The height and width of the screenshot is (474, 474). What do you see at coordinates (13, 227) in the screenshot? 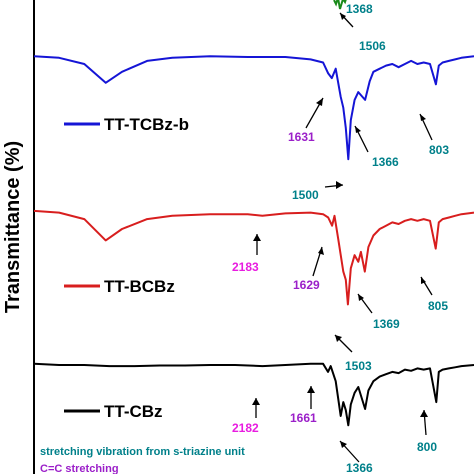
I see `y-axis-label: Transmittance (%)` at bounding box center [13, 227].